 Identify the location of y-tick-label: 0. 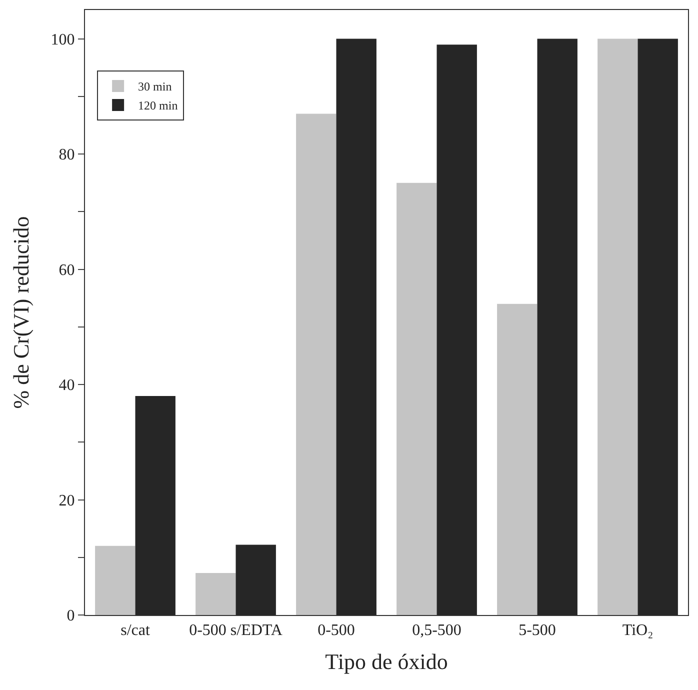
(70, 616).